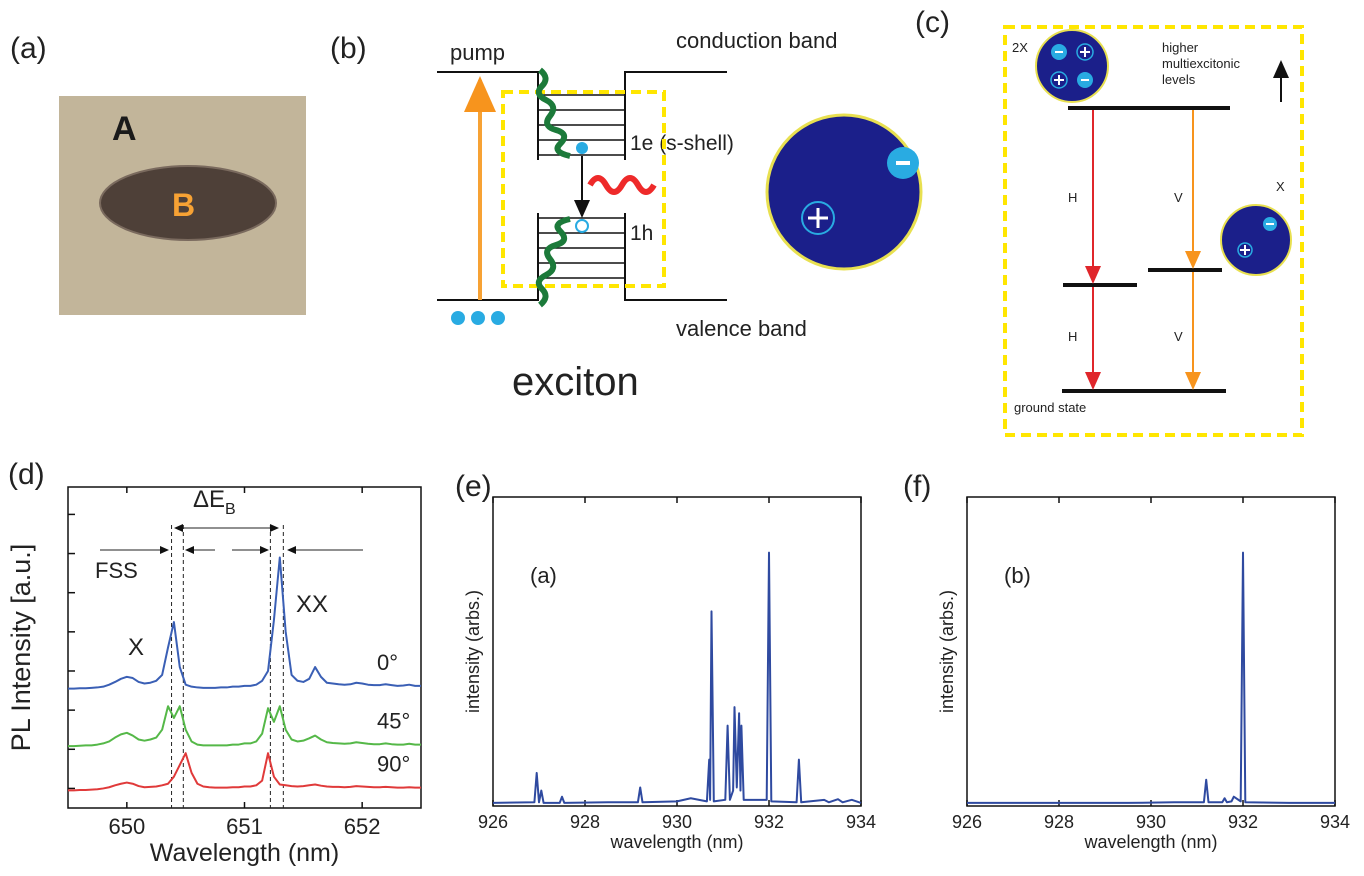 Image resolution: width=1364 pixels, height=876 pixels. I want to click on label: ground state, so click(1050, 407).